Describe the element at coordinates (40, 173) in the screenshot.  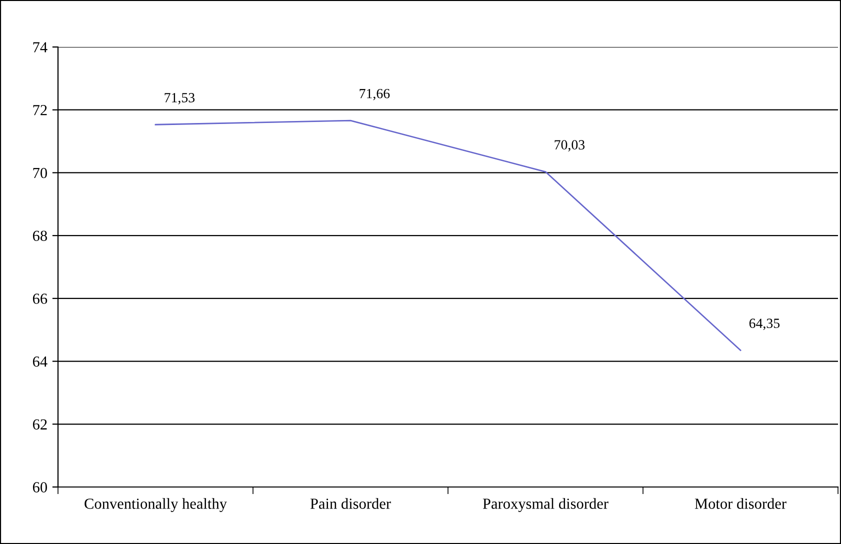
I see `y-tick-label: 70` at that location.